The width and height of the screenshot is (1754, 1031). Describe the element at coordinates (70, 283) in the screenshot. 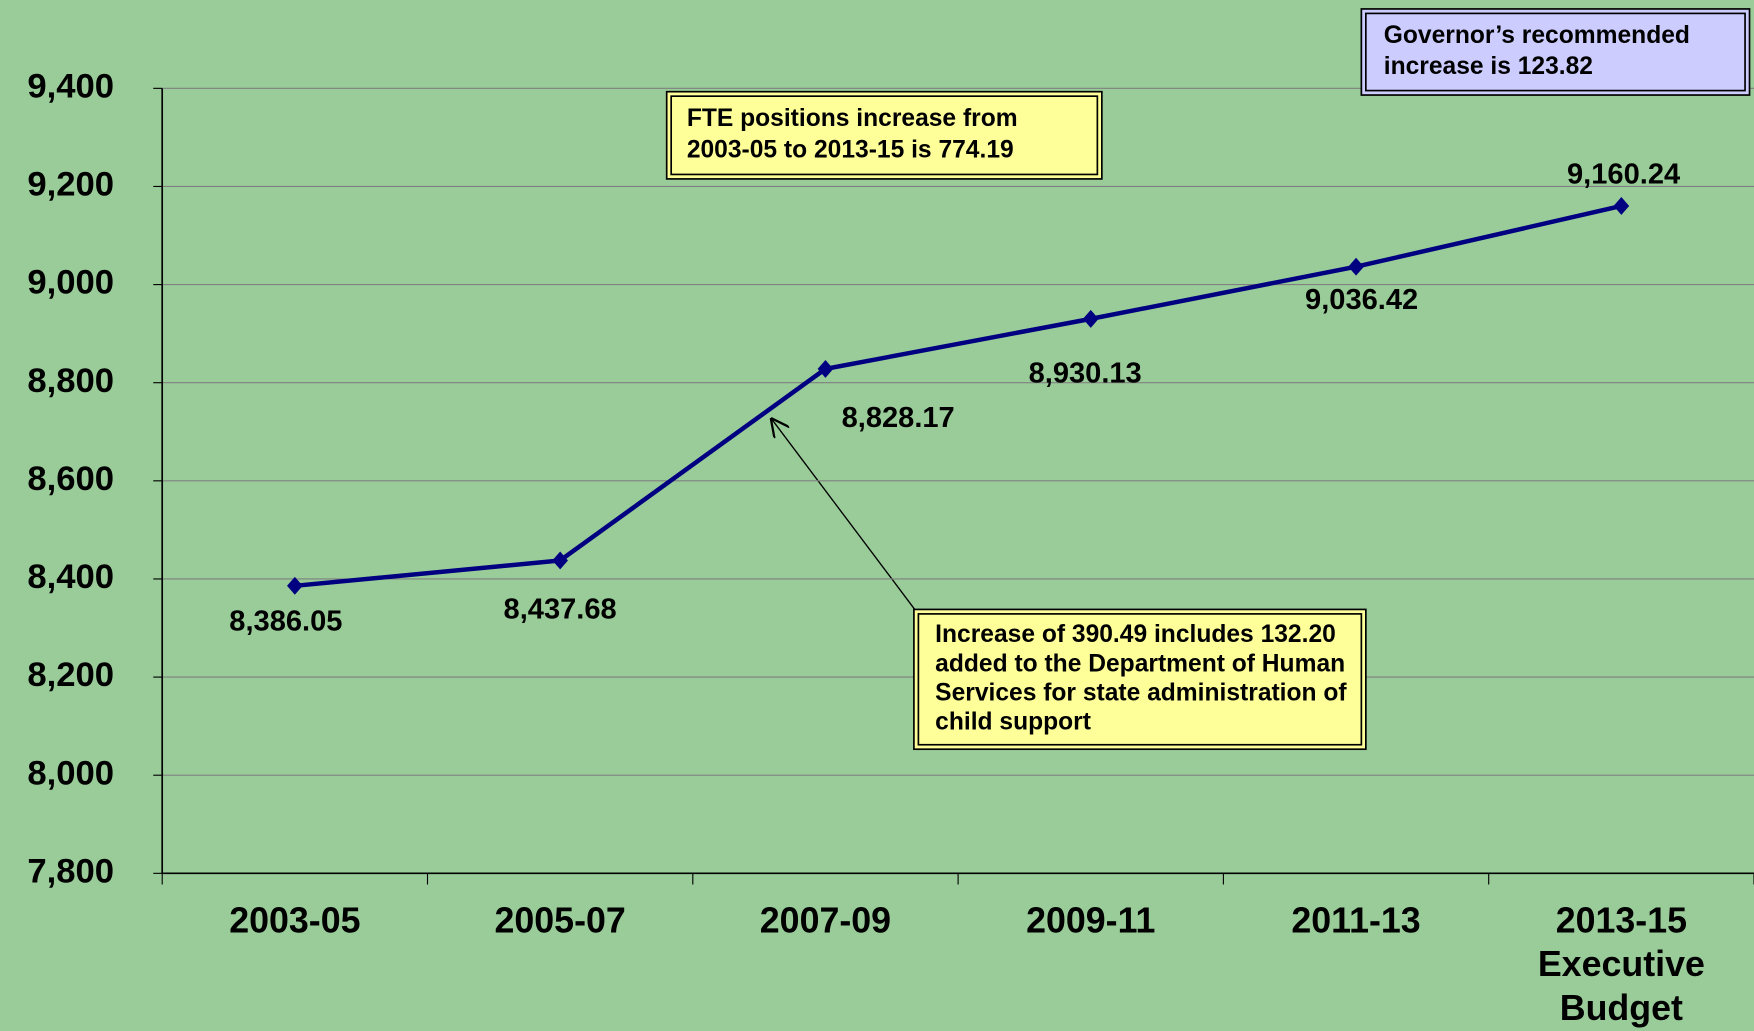

I see `y-tick-label: 9,000` at that location.